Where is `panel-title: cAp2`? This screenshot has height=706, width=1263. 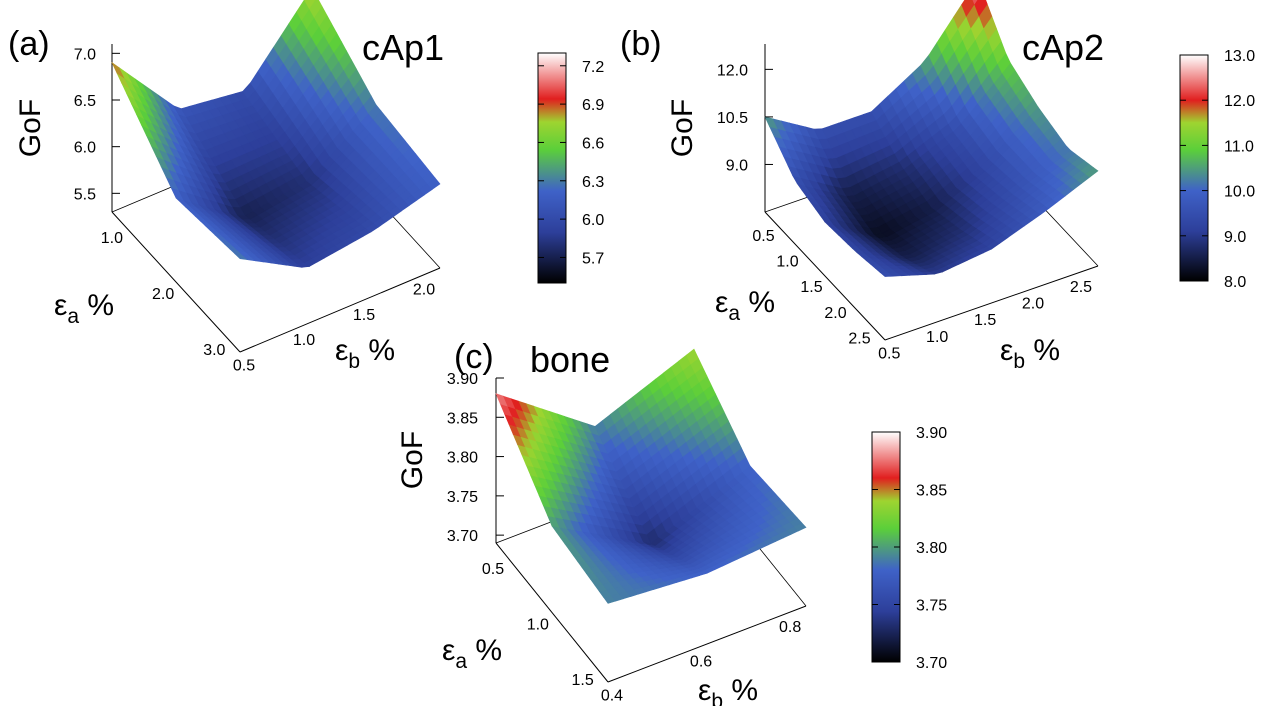
panel-title: cAp2 is located at coordinates (1063, 47).